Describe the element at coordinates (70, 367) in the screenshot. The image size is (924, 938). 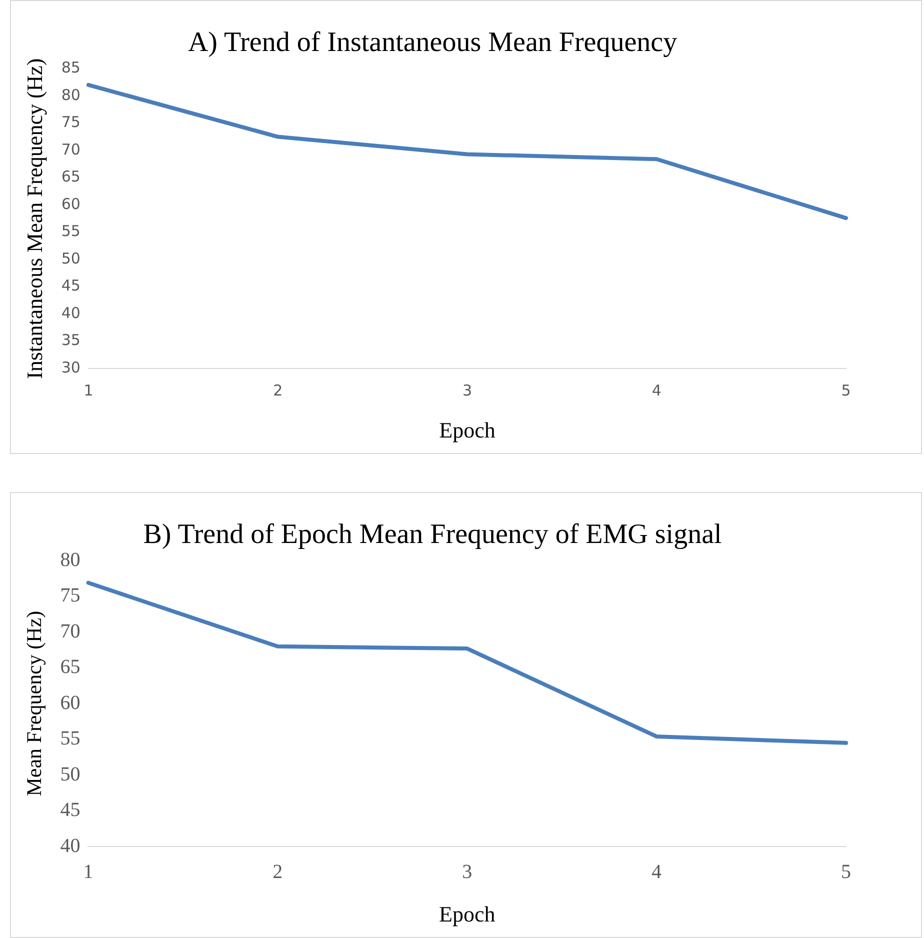
I see `y-tick-label: 30` at that location.